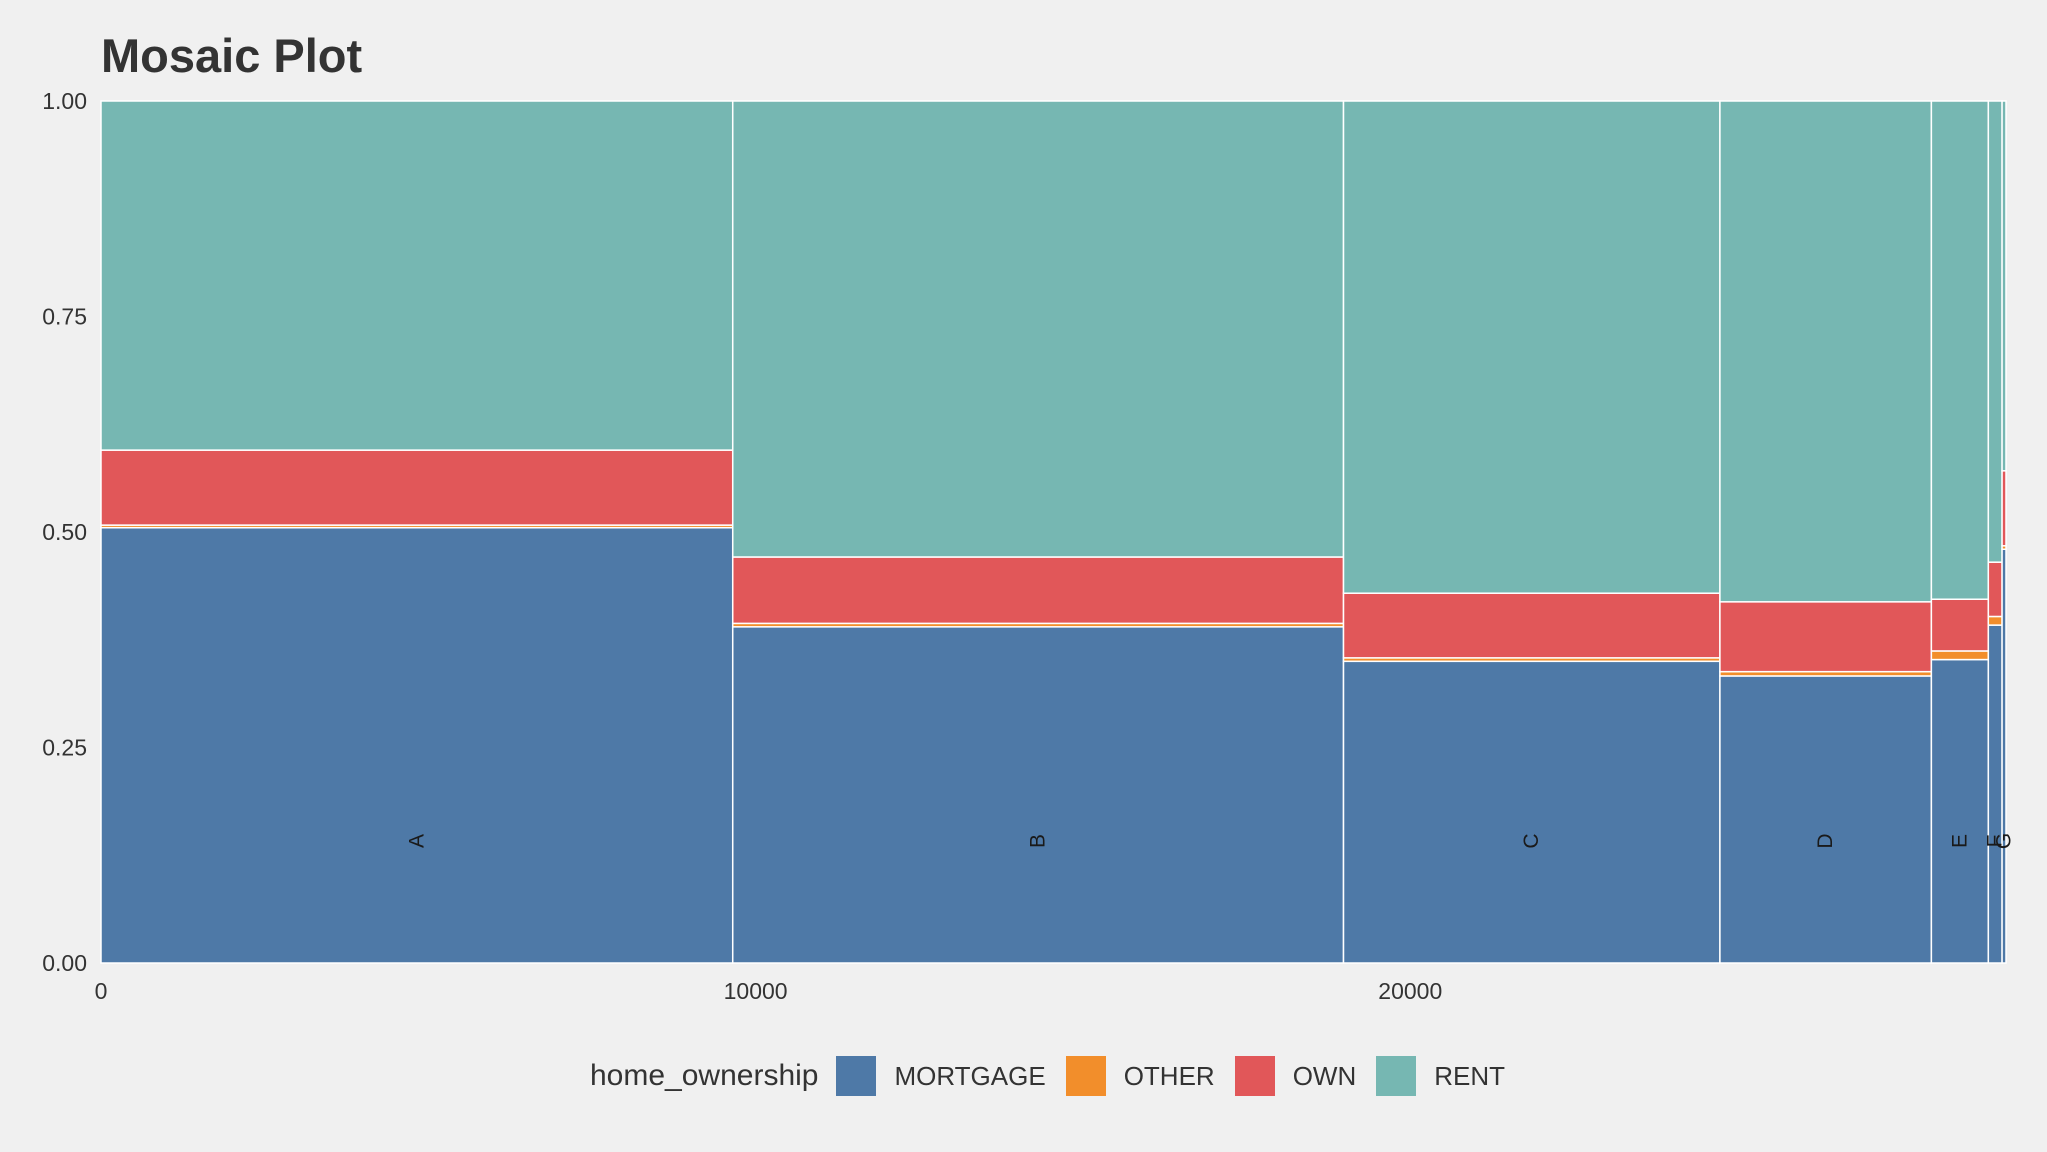 The image size is (2047, 1152). Describe the element at coordinates (2004, 286) in the screenshot. I see `tile-g-rent` at that location.